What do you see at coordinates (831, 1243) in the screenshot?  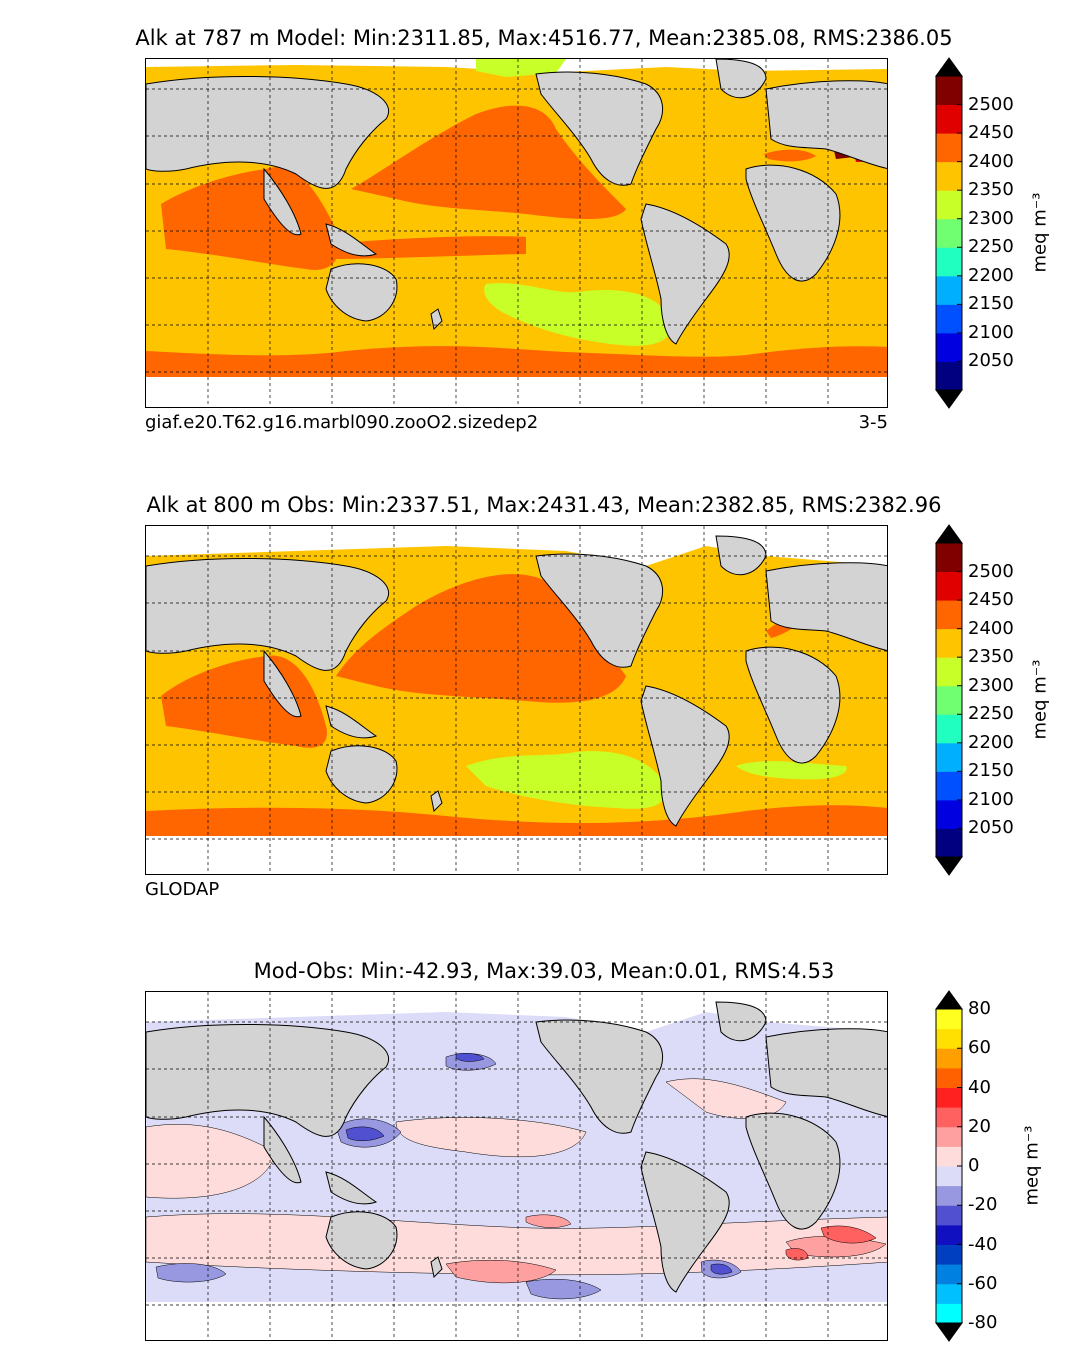 I see `strong-positive-regions` at bounding box center [831, 1243].